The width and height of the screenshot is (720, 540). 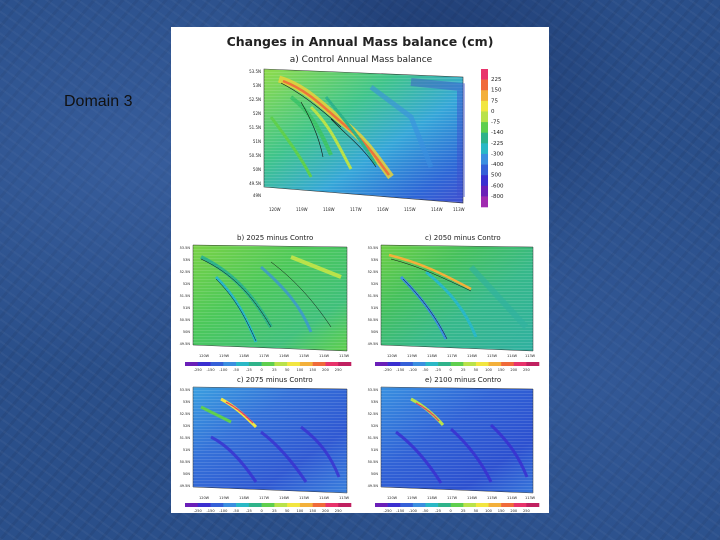 What do you see at coordinates (185, 438) in the screenshot?
I see `svg-text: 51.5N` at bounding box center [185, 438].